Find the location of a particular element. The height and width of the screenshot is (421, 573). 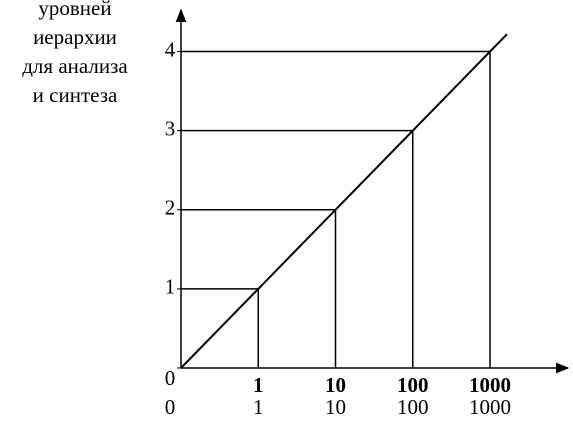

y-axis-title: иерархии is located at coordinates (75, 37).